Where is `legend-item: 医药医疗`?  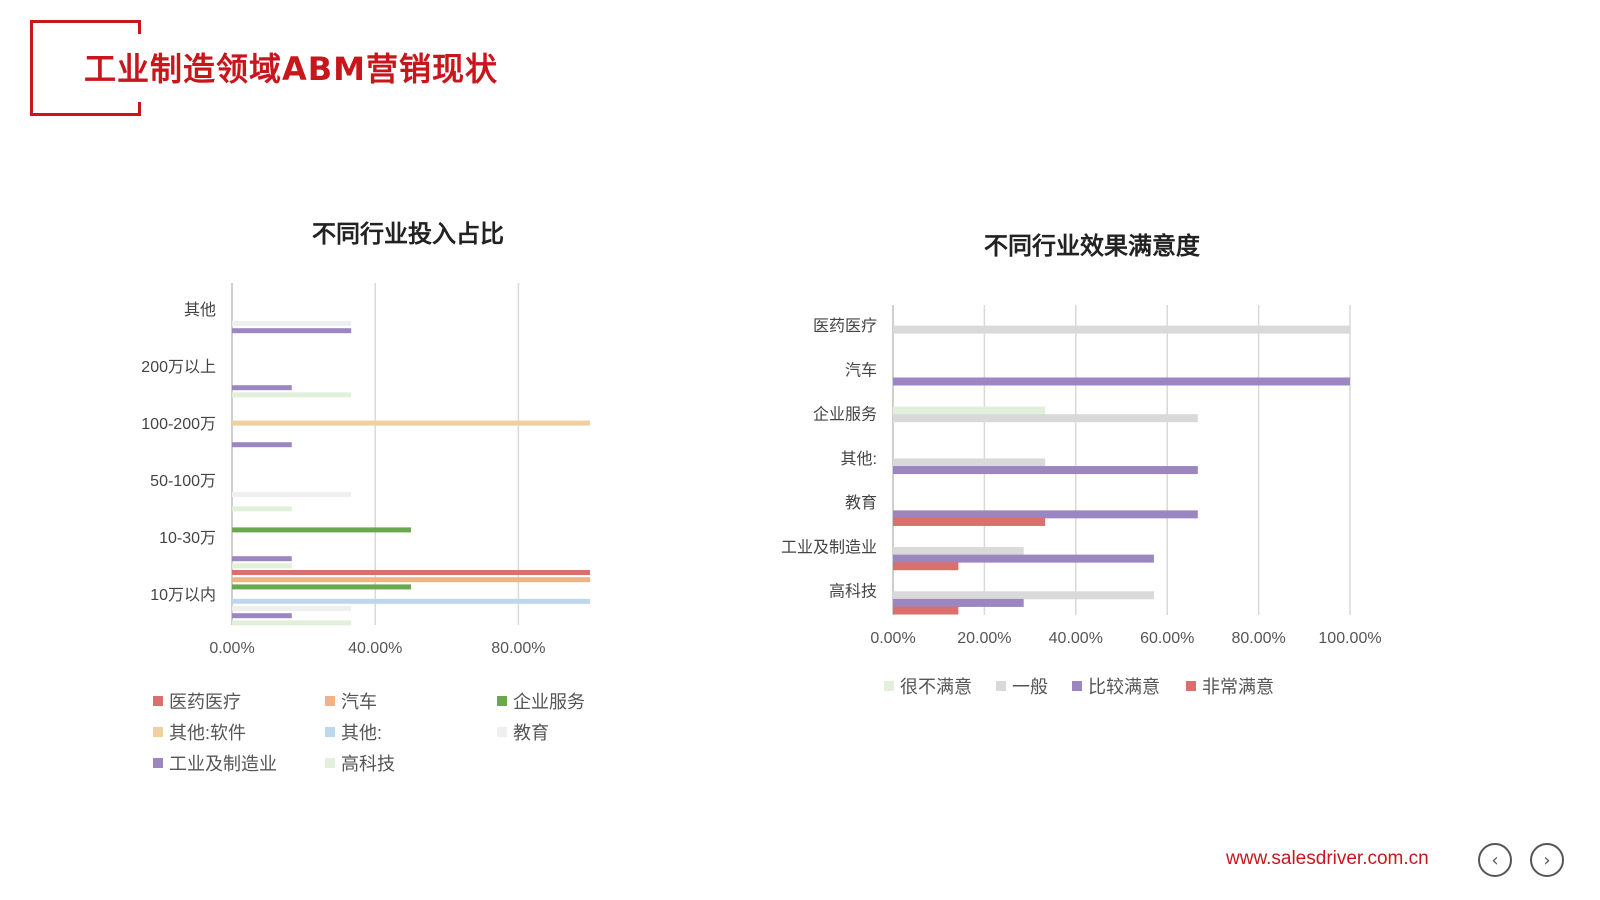
legend-item: 医药医疗 is located at coordinates (197, 701).